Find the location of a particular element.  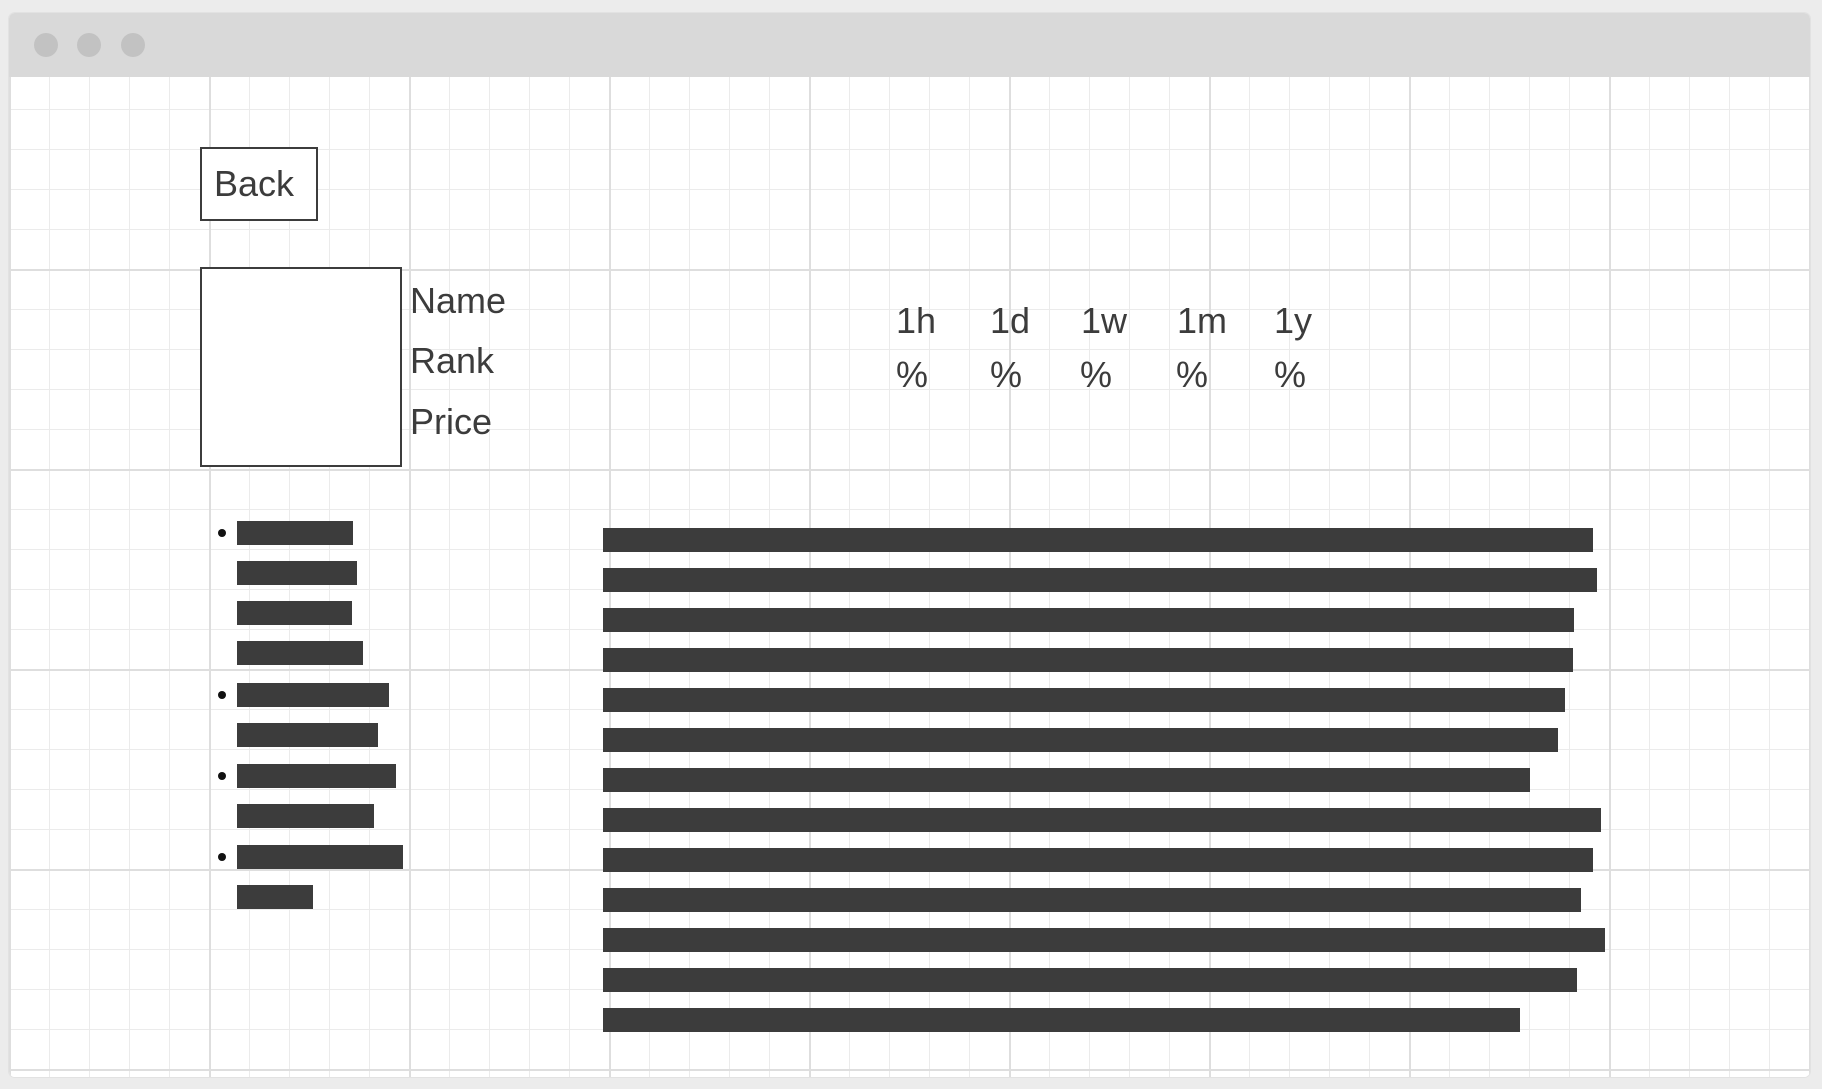

period-label-1w: 1w is located at coordinates (1104, 320).